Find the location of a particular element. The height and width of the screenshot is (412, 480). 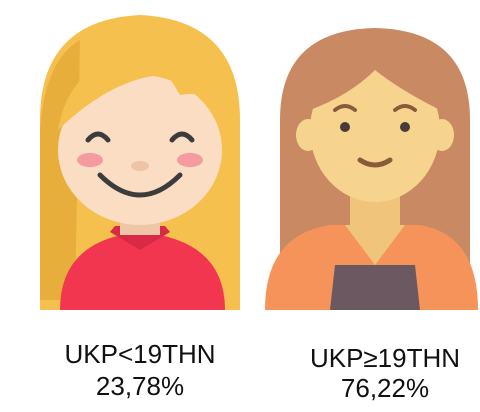

item-label: UKP<19THN is located at coordinates (140, 354).